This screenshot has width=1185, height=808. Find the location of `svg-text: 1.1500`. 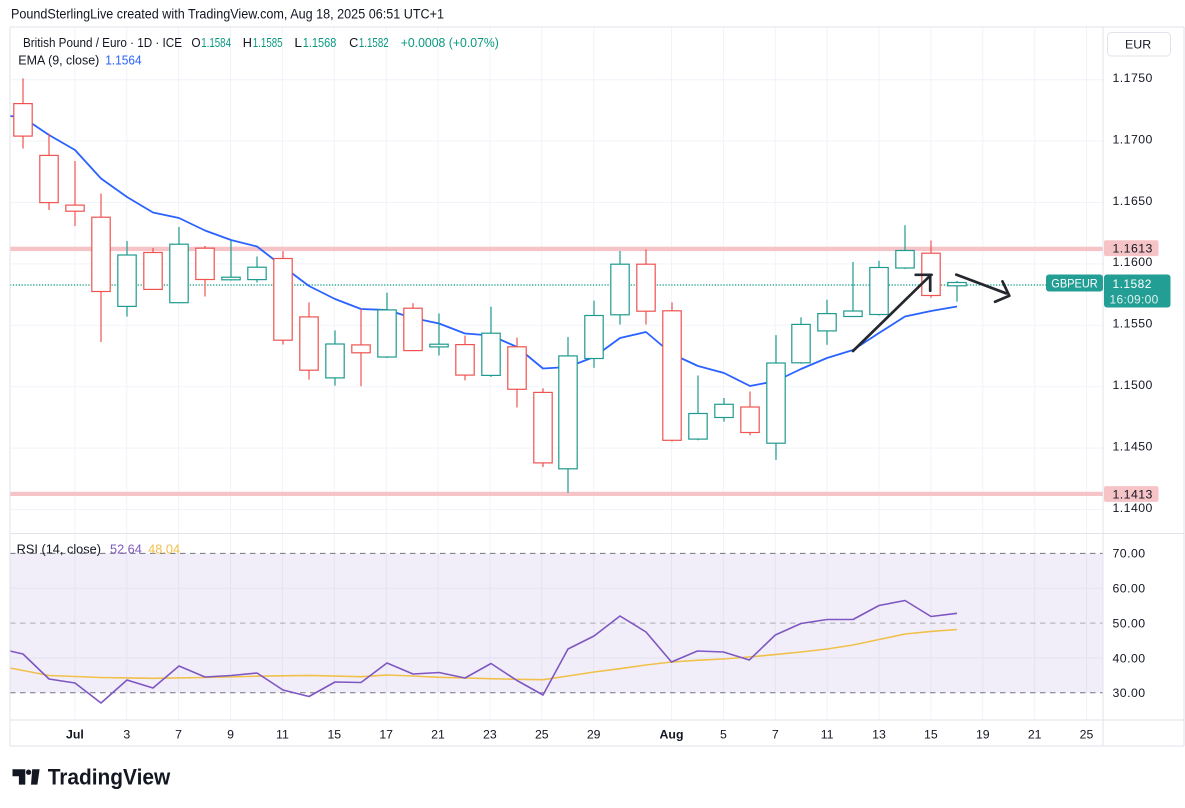

svg-text: 1.1500 is located at coordinates (1133, 385).